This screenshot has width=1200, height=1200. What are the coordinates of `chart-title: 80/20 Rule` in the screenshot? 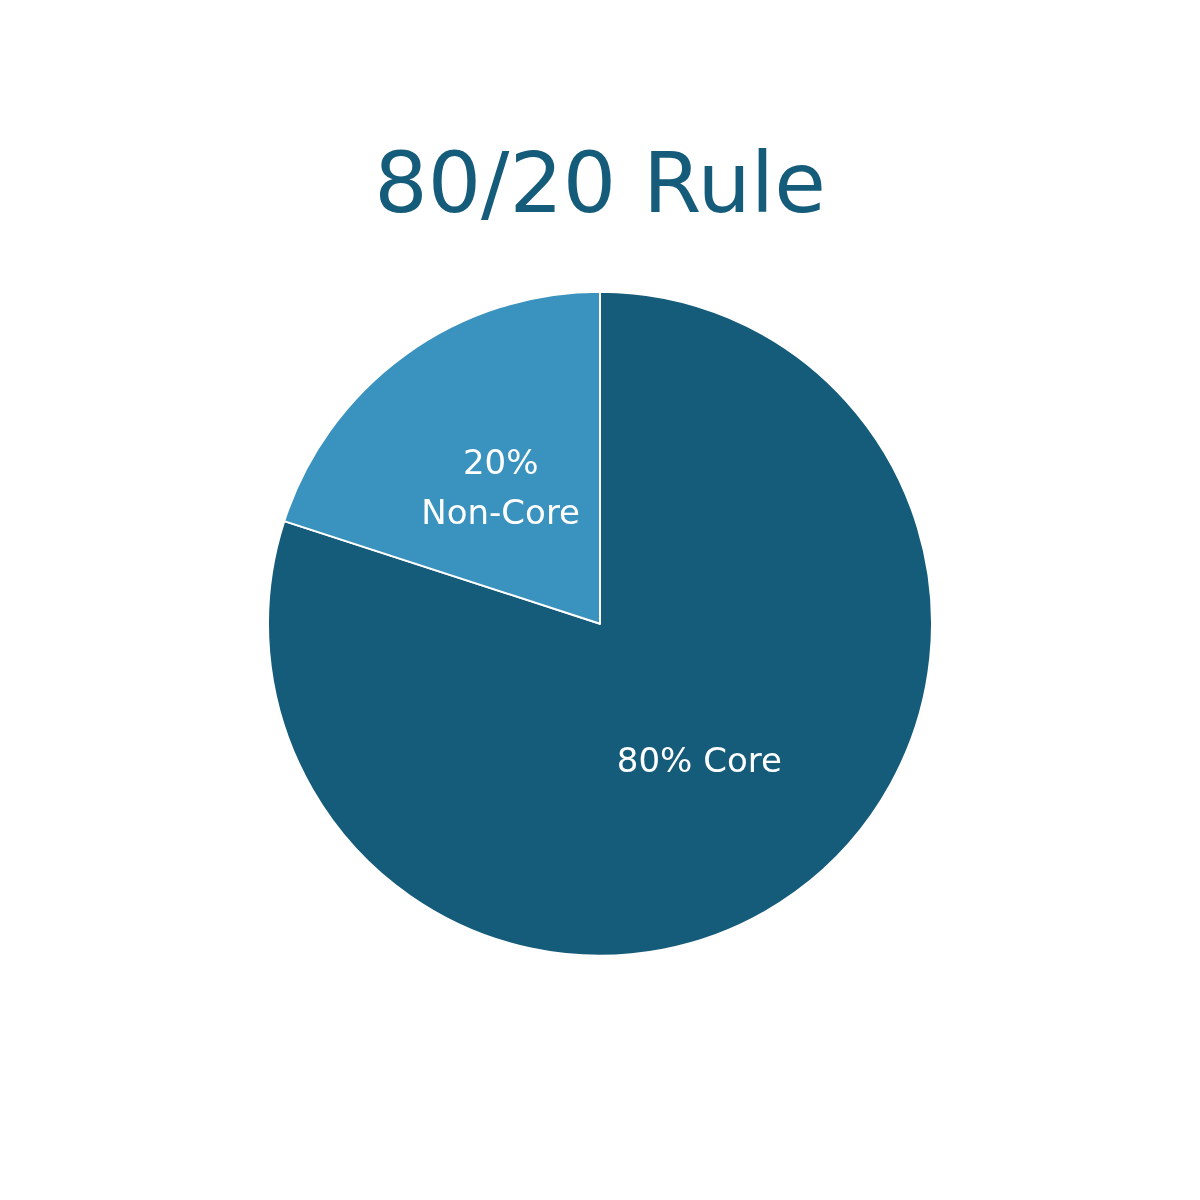 It's located at (600, 183).